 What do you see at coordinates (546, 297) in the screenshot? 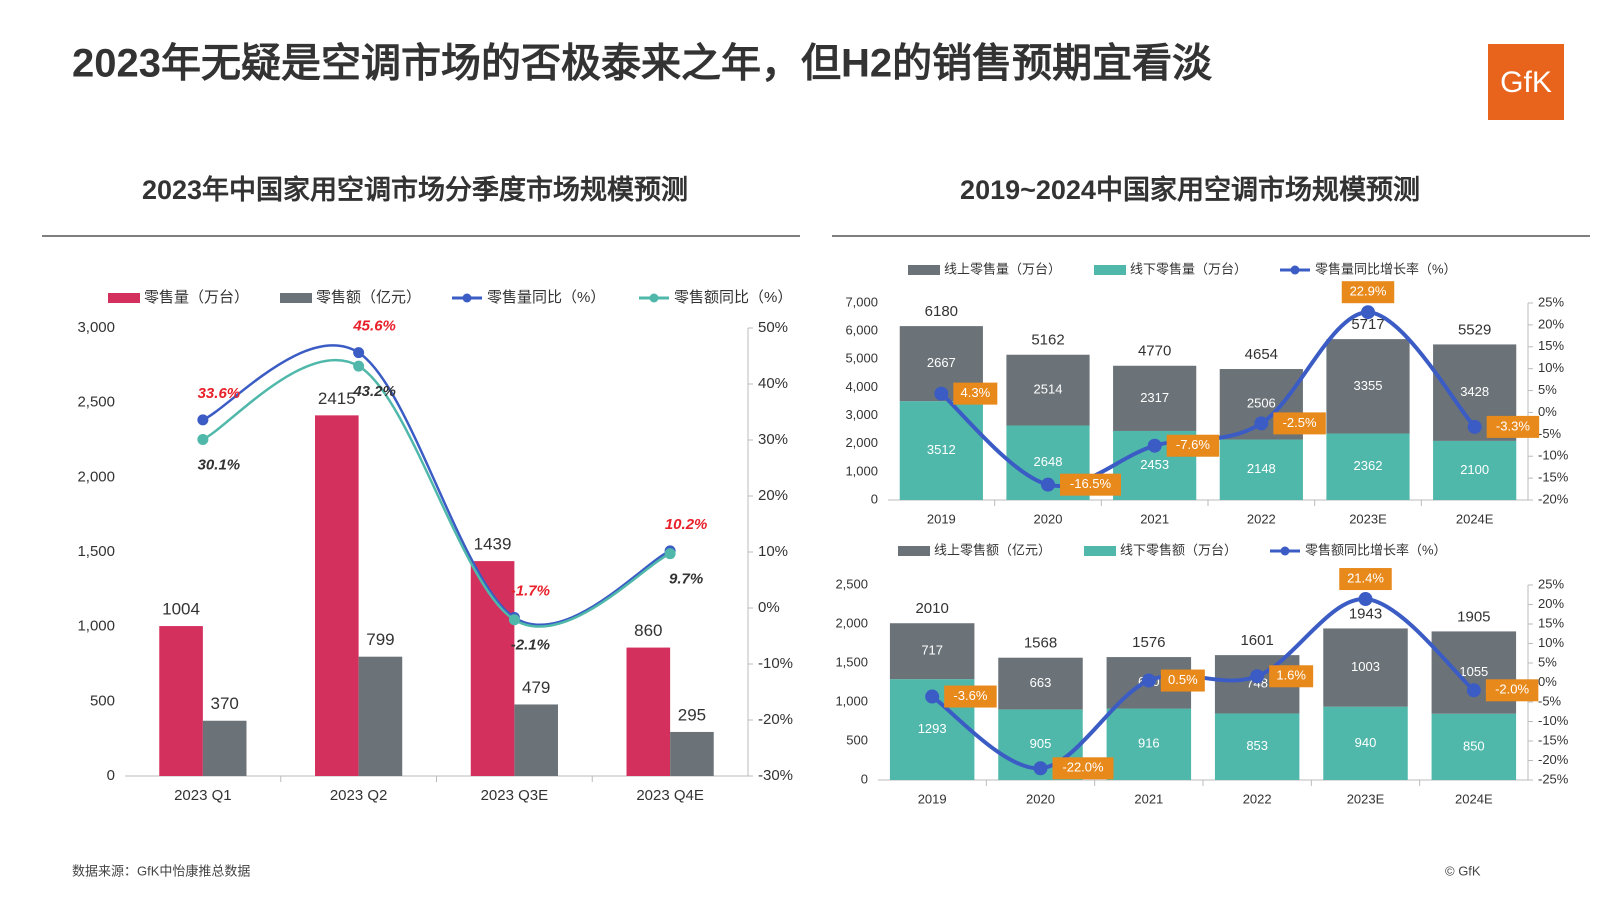
I see `legend-label: 零售量同比（%）` at bounding box center [546, 297].